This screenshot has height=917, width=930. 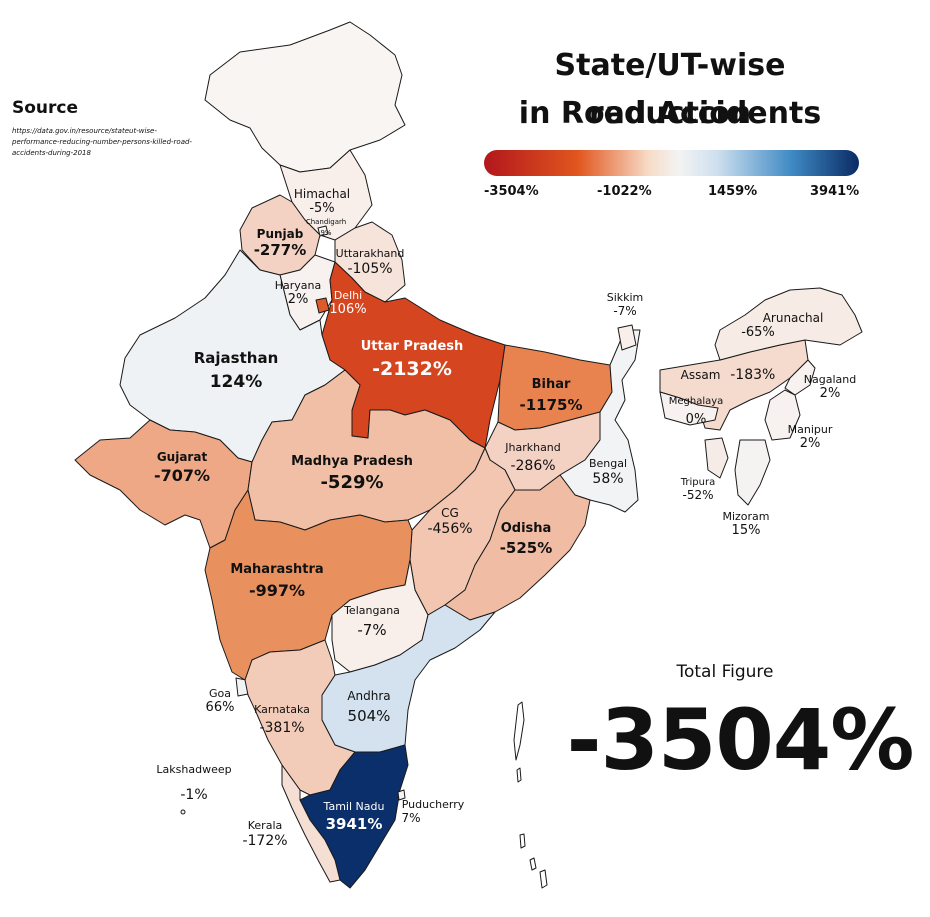 What do you see at coordinates (625, 297) in the screenshot?
I see `label-sikkim-name: Sikkim` at bounding box center [625, 297].